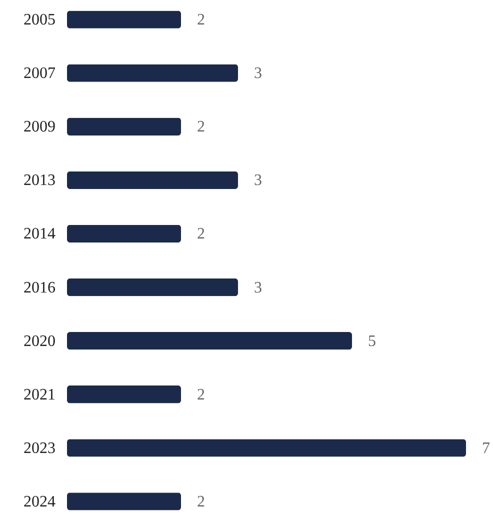  What do you see at coordinates (486, 448) in the screenshot?
I see `data-label: 7` at bounding box center [486, 448].